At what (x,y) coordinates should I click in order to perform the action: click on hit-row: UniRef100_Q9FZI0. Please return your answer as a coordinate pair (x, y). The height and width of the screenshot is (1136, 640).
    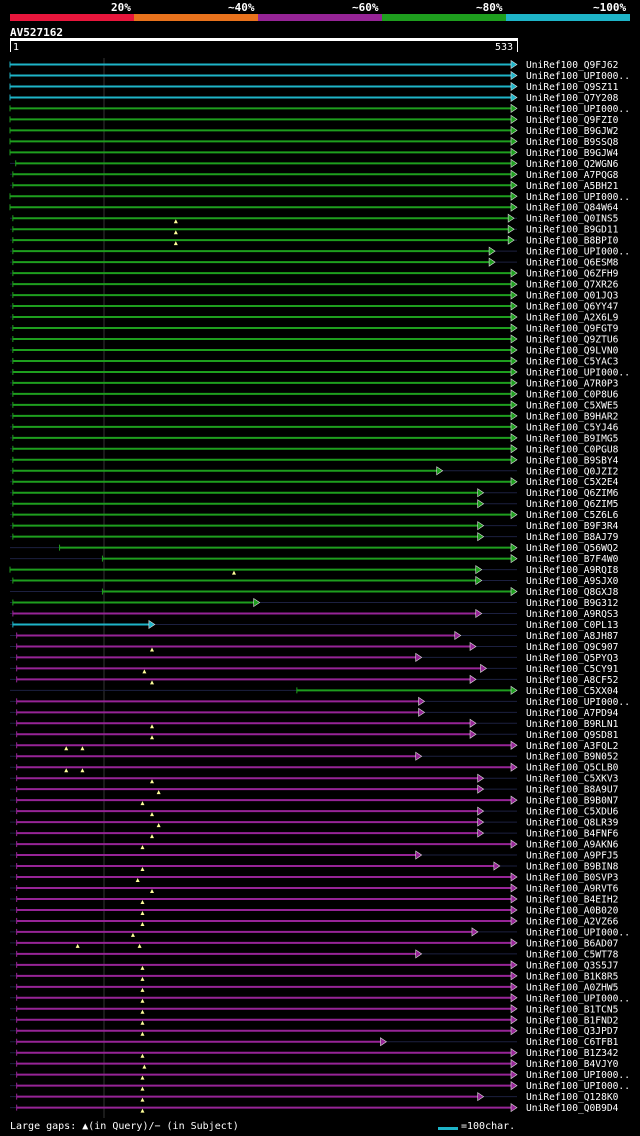
    Looking at the image, I should click on (314, 120).